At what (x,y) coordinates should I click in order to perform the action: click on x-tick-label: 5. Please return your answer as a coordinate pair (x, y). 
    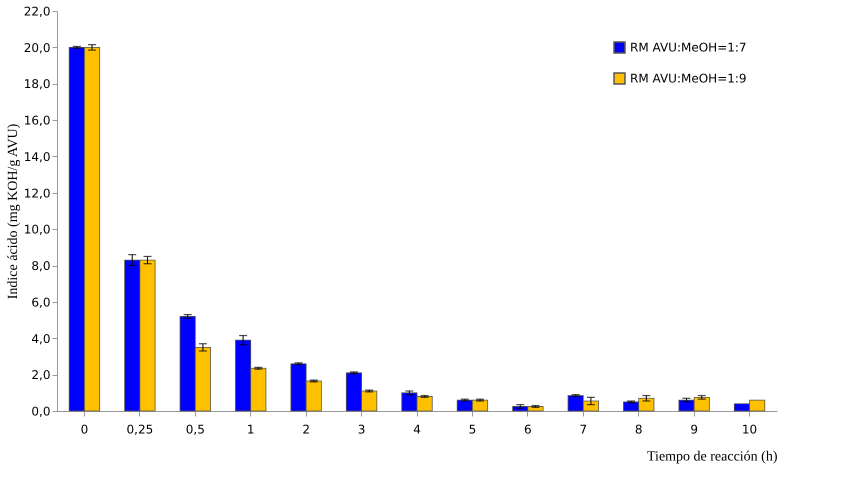
    Looking at the image, I should click on (472, 429).